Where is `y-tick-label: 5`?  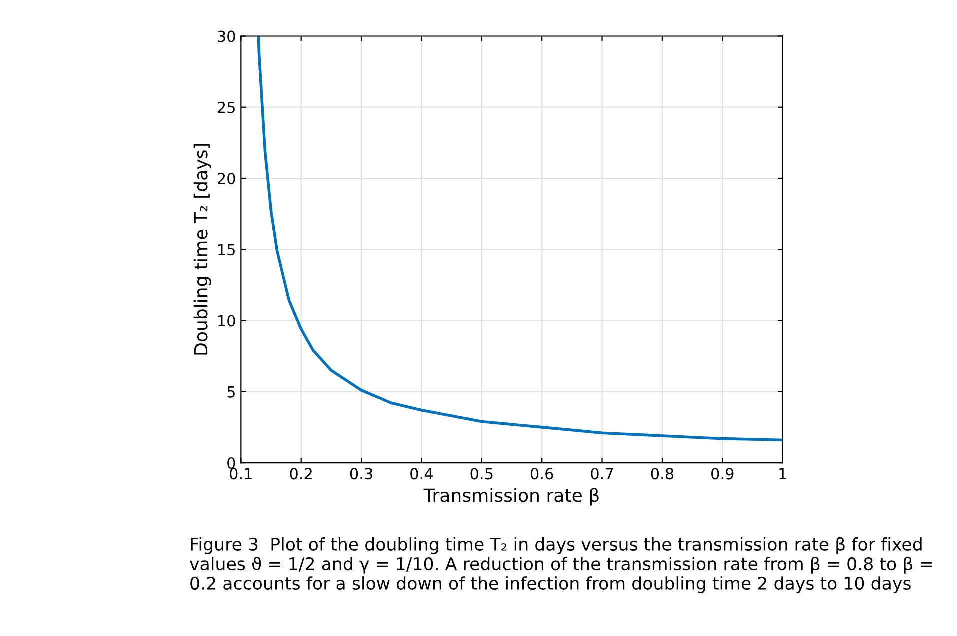 y-tick-label: 5 is located at coordinates (231, 392).